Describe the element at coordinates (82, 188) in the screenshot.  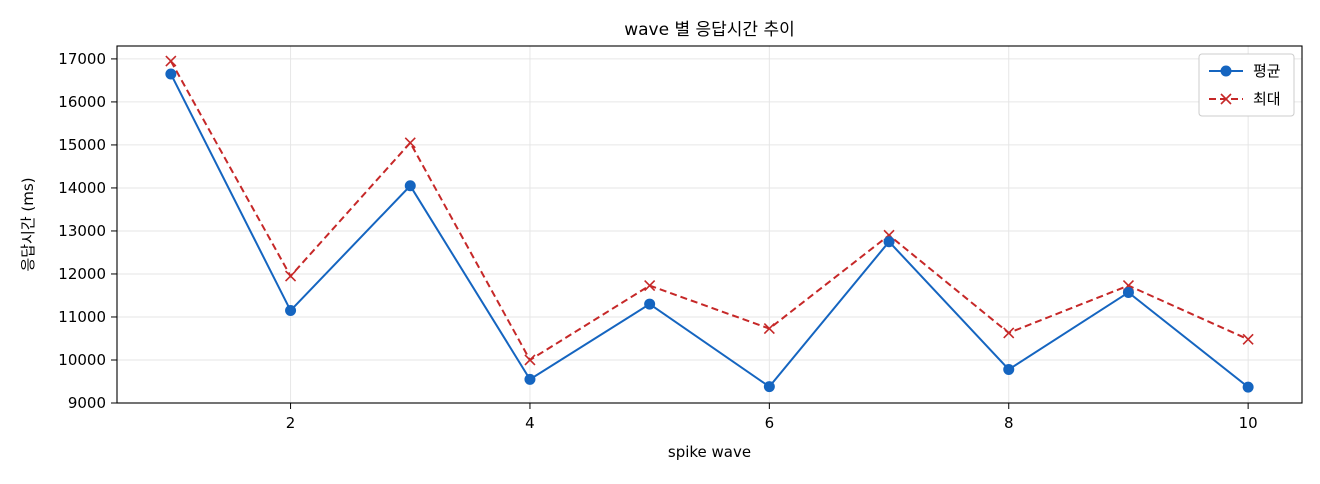
I see `y-tick-label: 14000` at that location.